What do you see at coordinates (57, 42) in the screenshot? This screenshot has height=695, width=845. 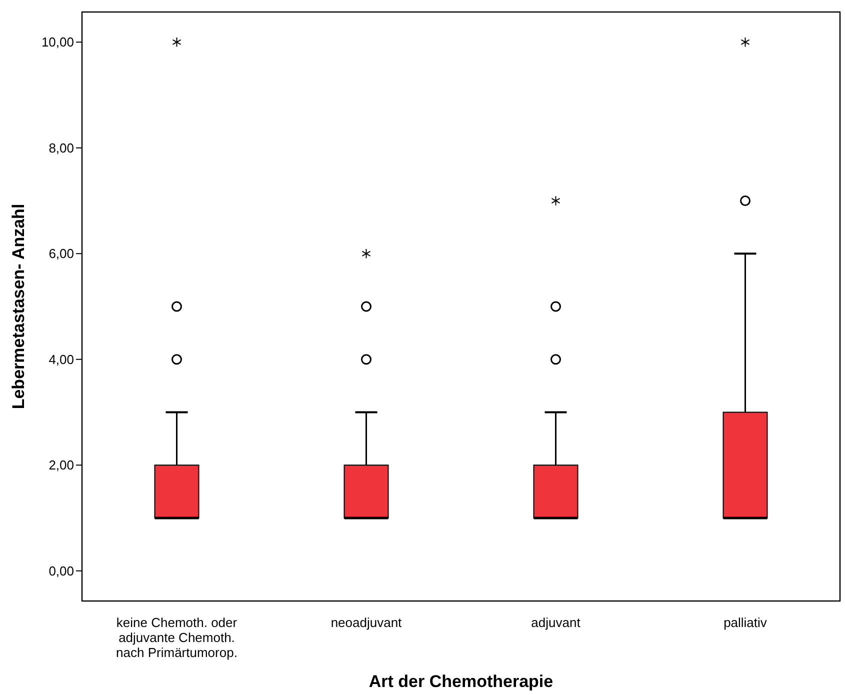 I see `y-tick-label: 10,00` at bounding box center [57, 42].